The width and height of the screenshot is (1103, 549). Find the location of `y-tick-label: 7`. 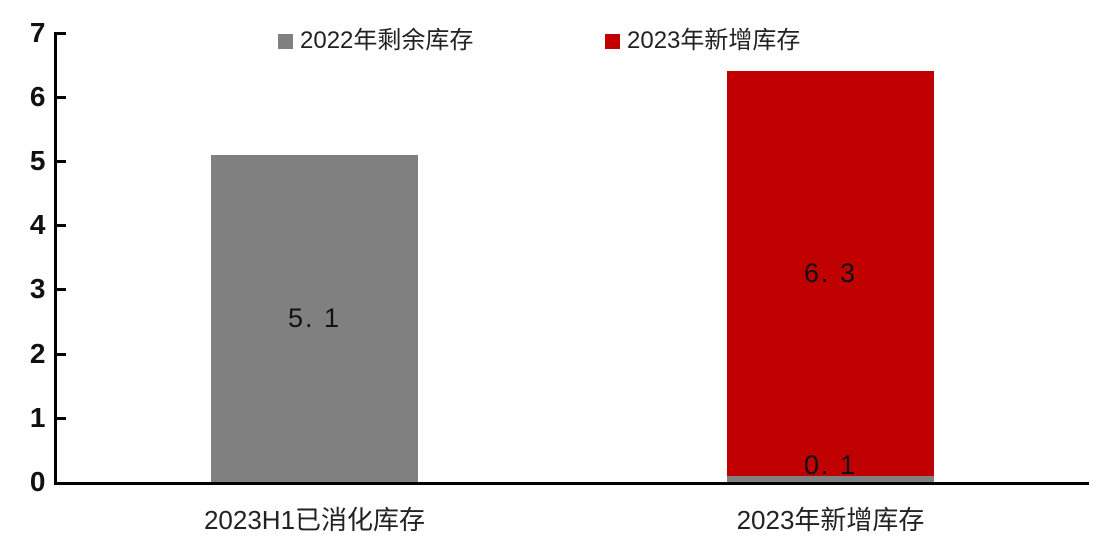

y-tick-label: 7 is located at coordinates (37, 32).